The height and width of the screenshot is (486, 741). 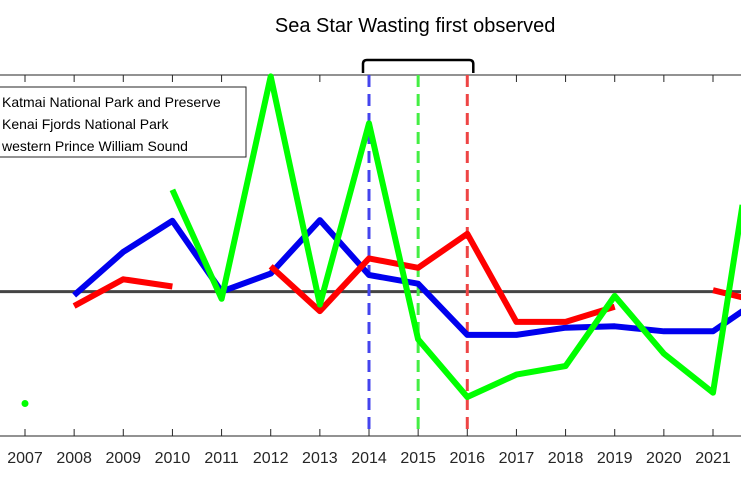 I want to click on x-tick-label-2010: 2010, so click(x=173, y=458).